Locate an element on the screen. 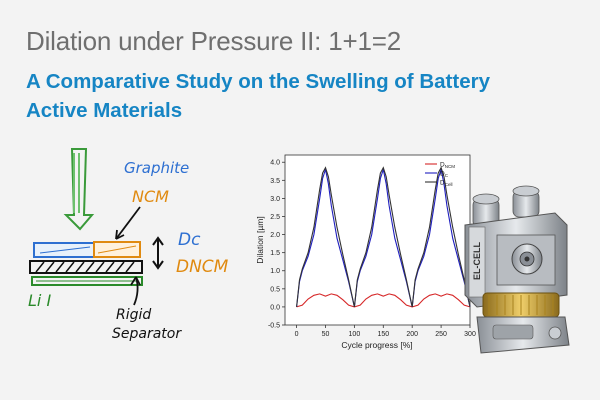 The height and width of the screenshot is (400, 600). legend-label: DNCM is located at coordinates (447, 166).